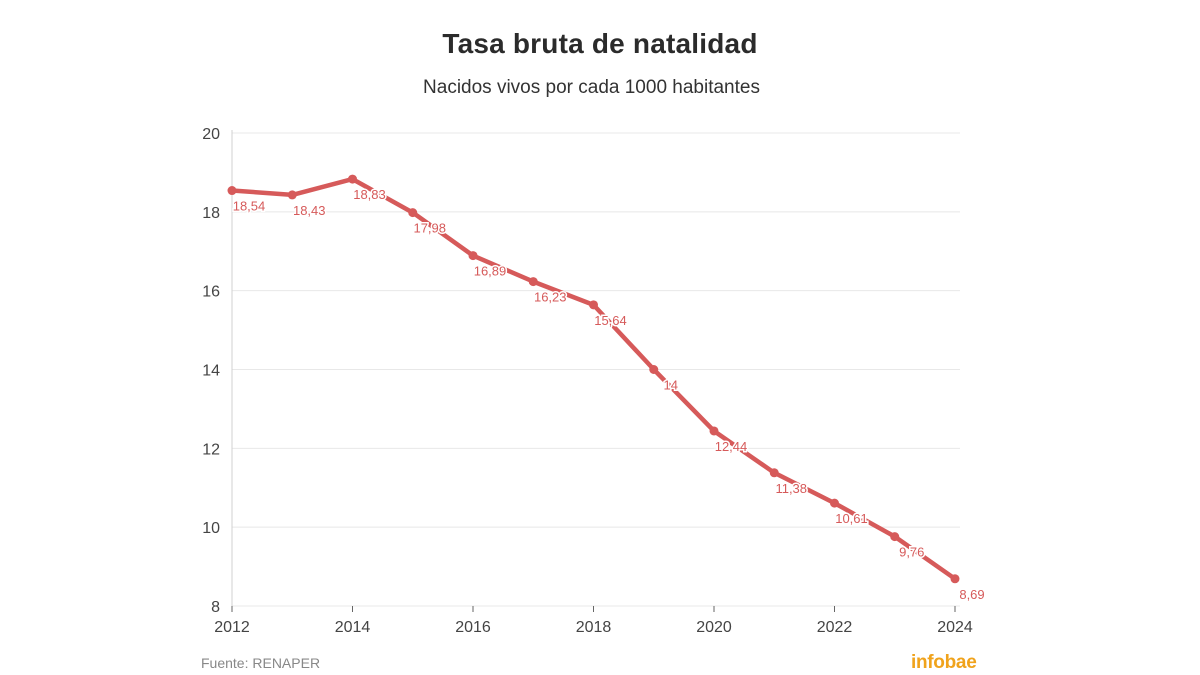 This screenshot has height=675, width=1200. I want to click on y-tick-label: 16, so click(211, 292).